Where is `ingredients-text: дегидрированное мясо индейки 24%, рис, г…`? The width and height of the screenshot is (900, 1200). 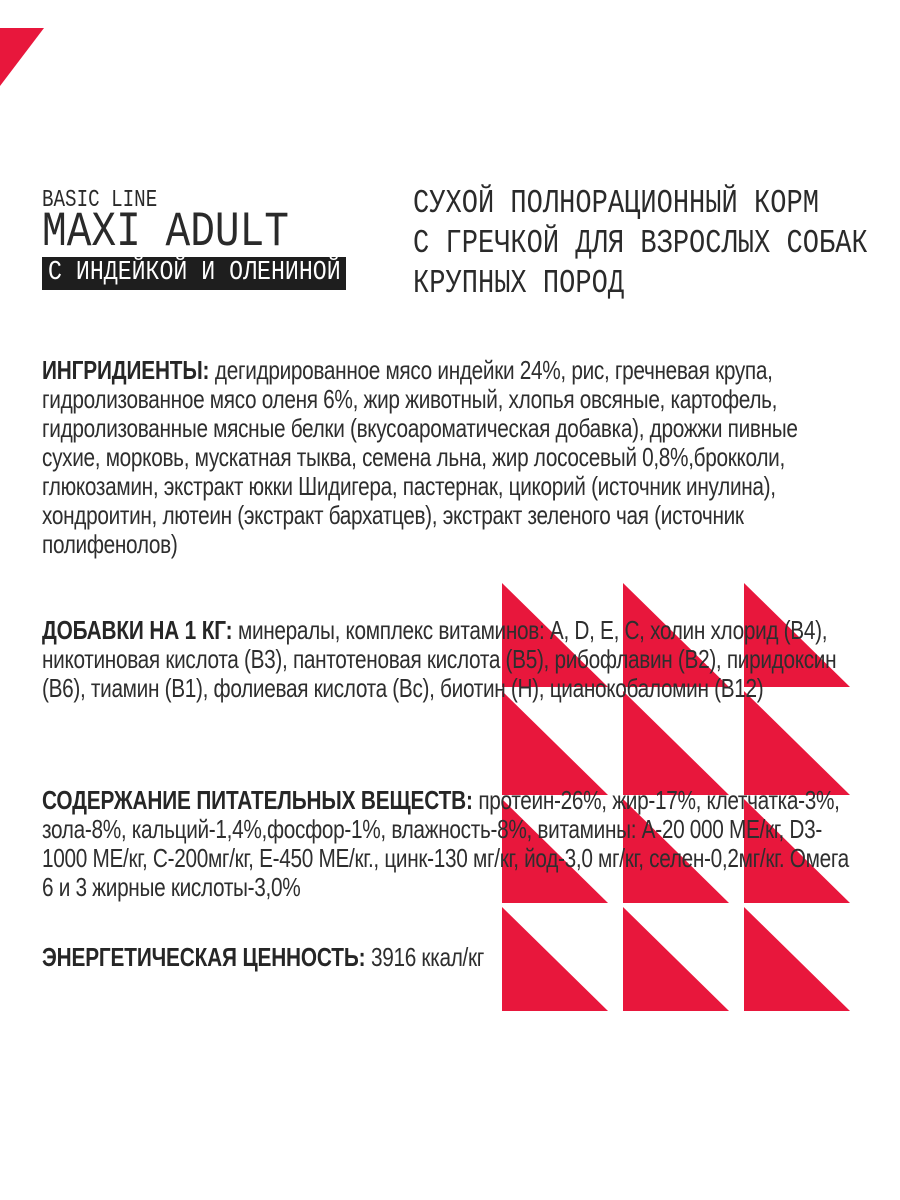 ingredients-text: дегидрированное мясо индейки 24%, рис, г… is located at coordinates (420, 457).